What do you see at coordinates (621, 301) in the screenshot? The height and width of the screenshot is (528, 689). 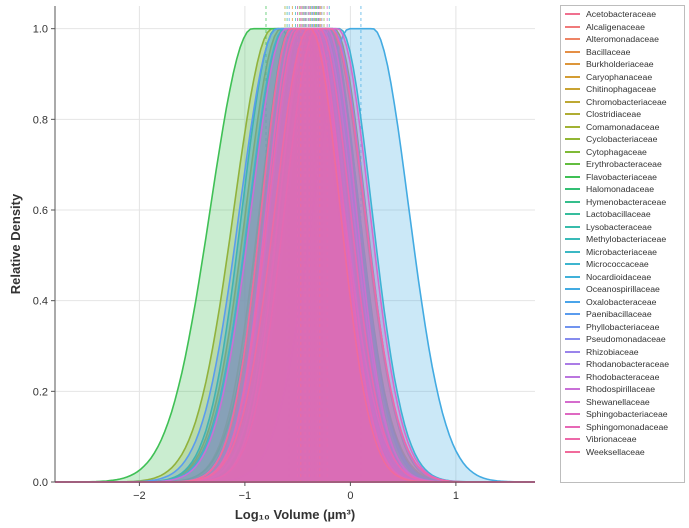 I see `legend-label: Oxalobacteraceae` at bounding box center [621, 301].